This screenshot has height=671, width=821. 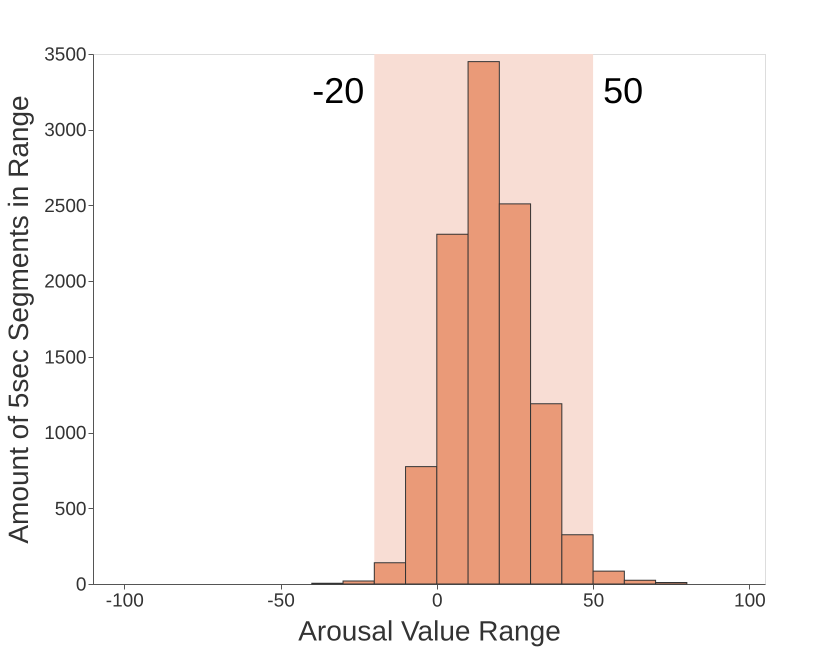 I want to click on y-tick-label: 1500, so click(x=65, y=357).